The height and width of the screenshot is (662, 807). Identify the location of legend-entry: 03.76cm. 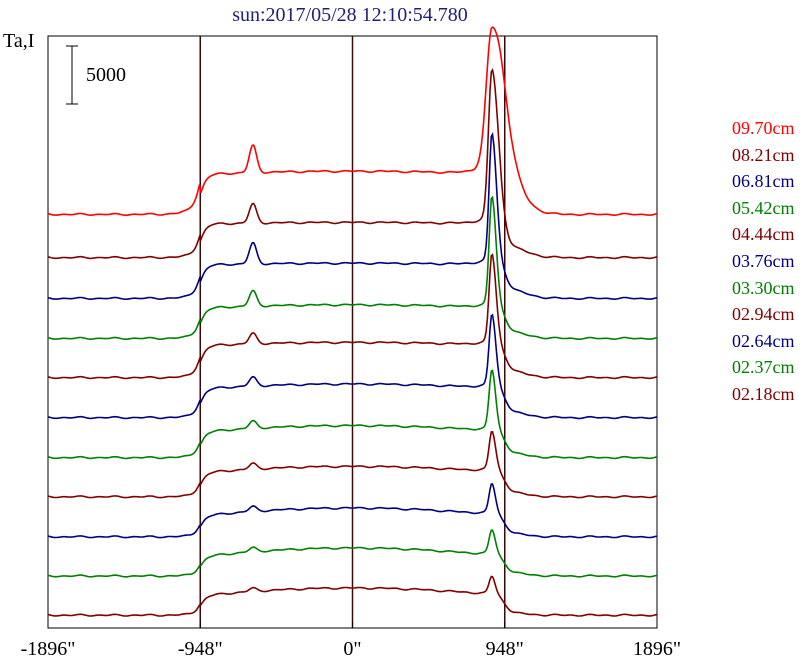
(763, 261).